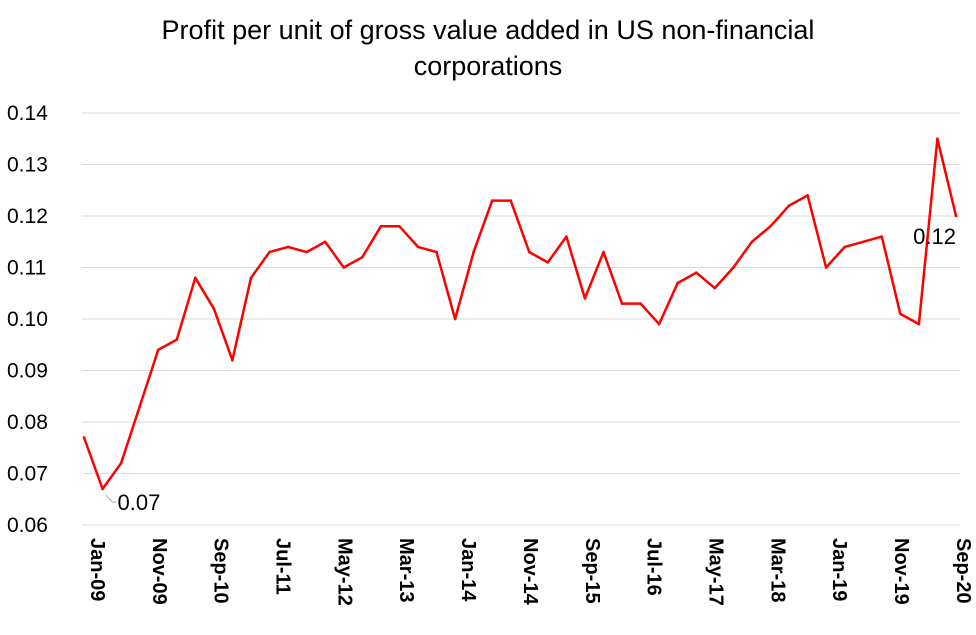 The image size is (976, 635). What do you see at coordinates (468, 570) in the screenshot?
I see `x-tick-label: Jan-14` at bounding box center [468, 570].